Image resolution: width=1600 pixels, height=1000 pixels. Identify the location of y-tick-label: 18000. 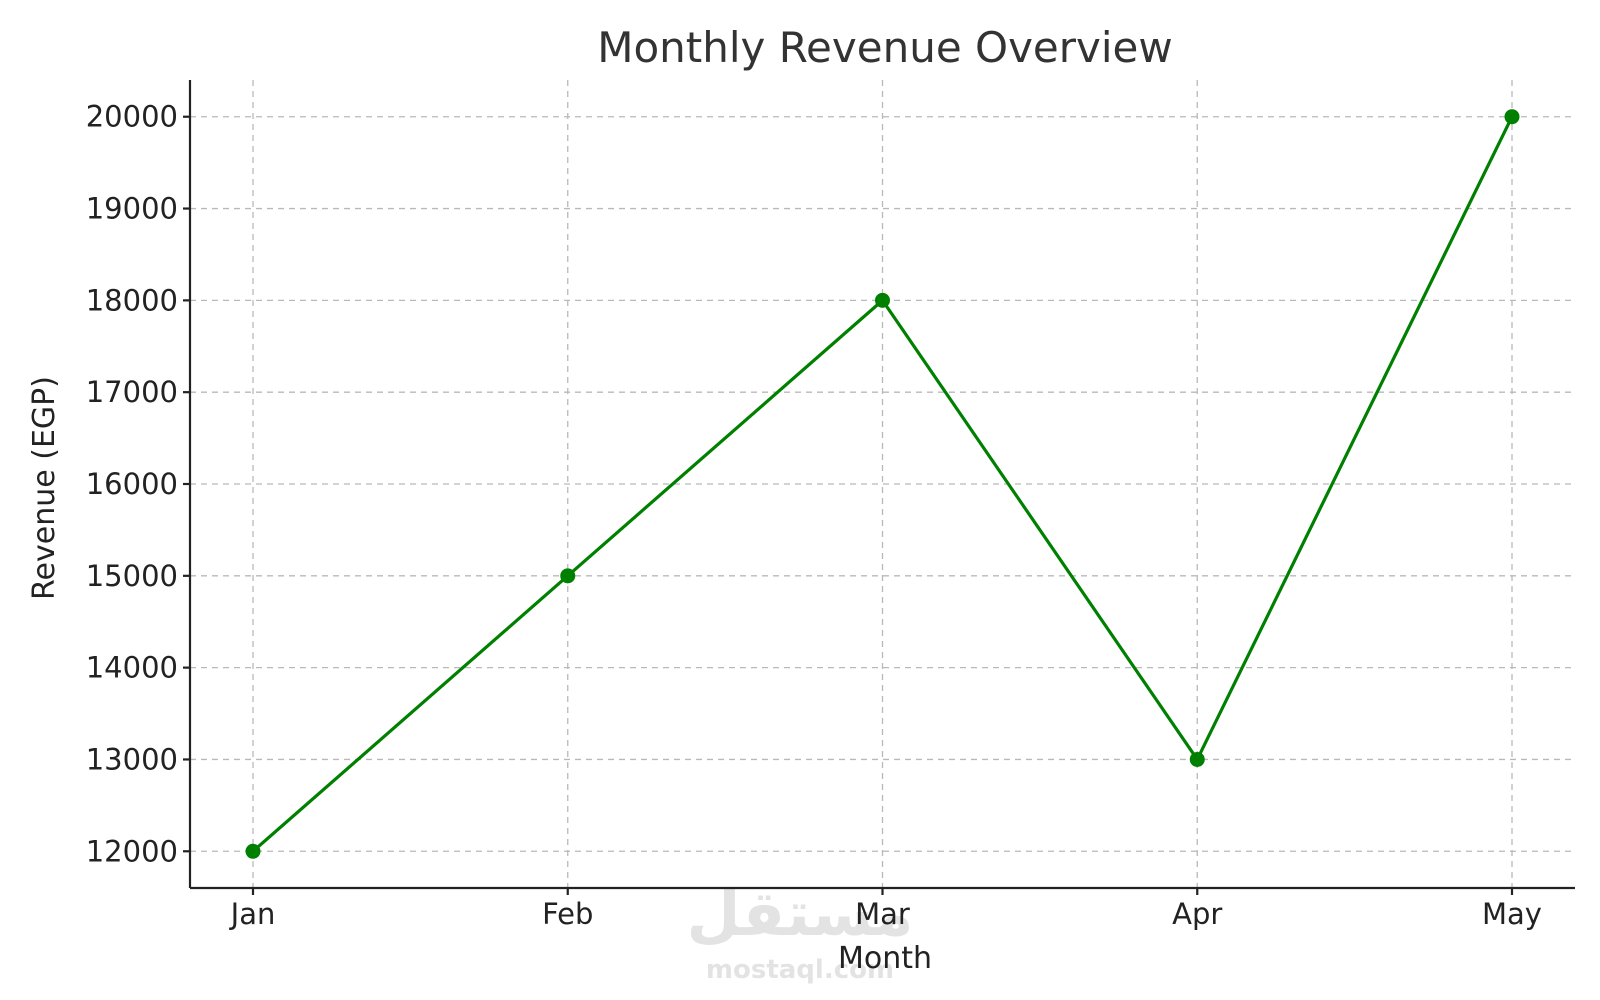
(132, 300).